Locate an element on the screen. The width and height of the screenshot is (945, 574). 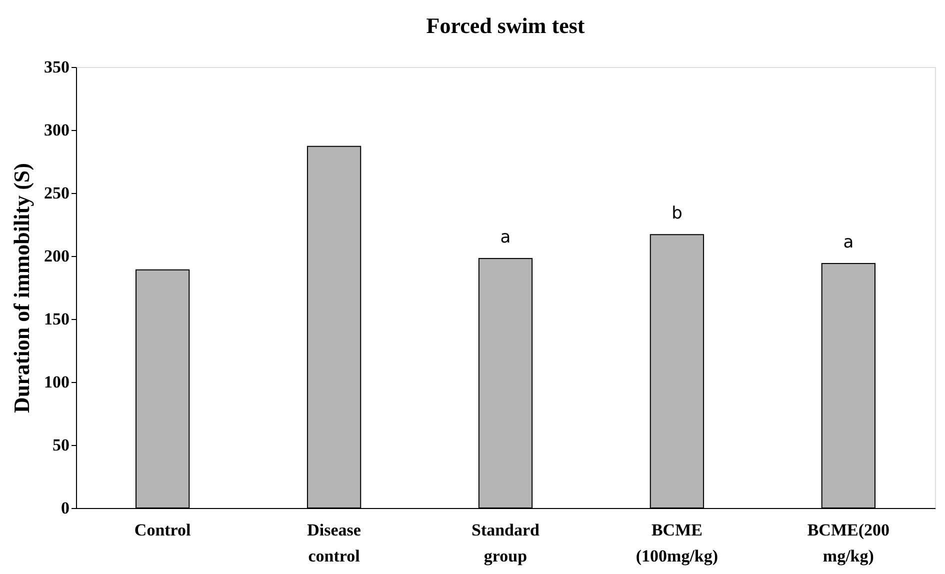
x-tick-label: BCME(200 mg/kg) is located at coordinates (848, 543).